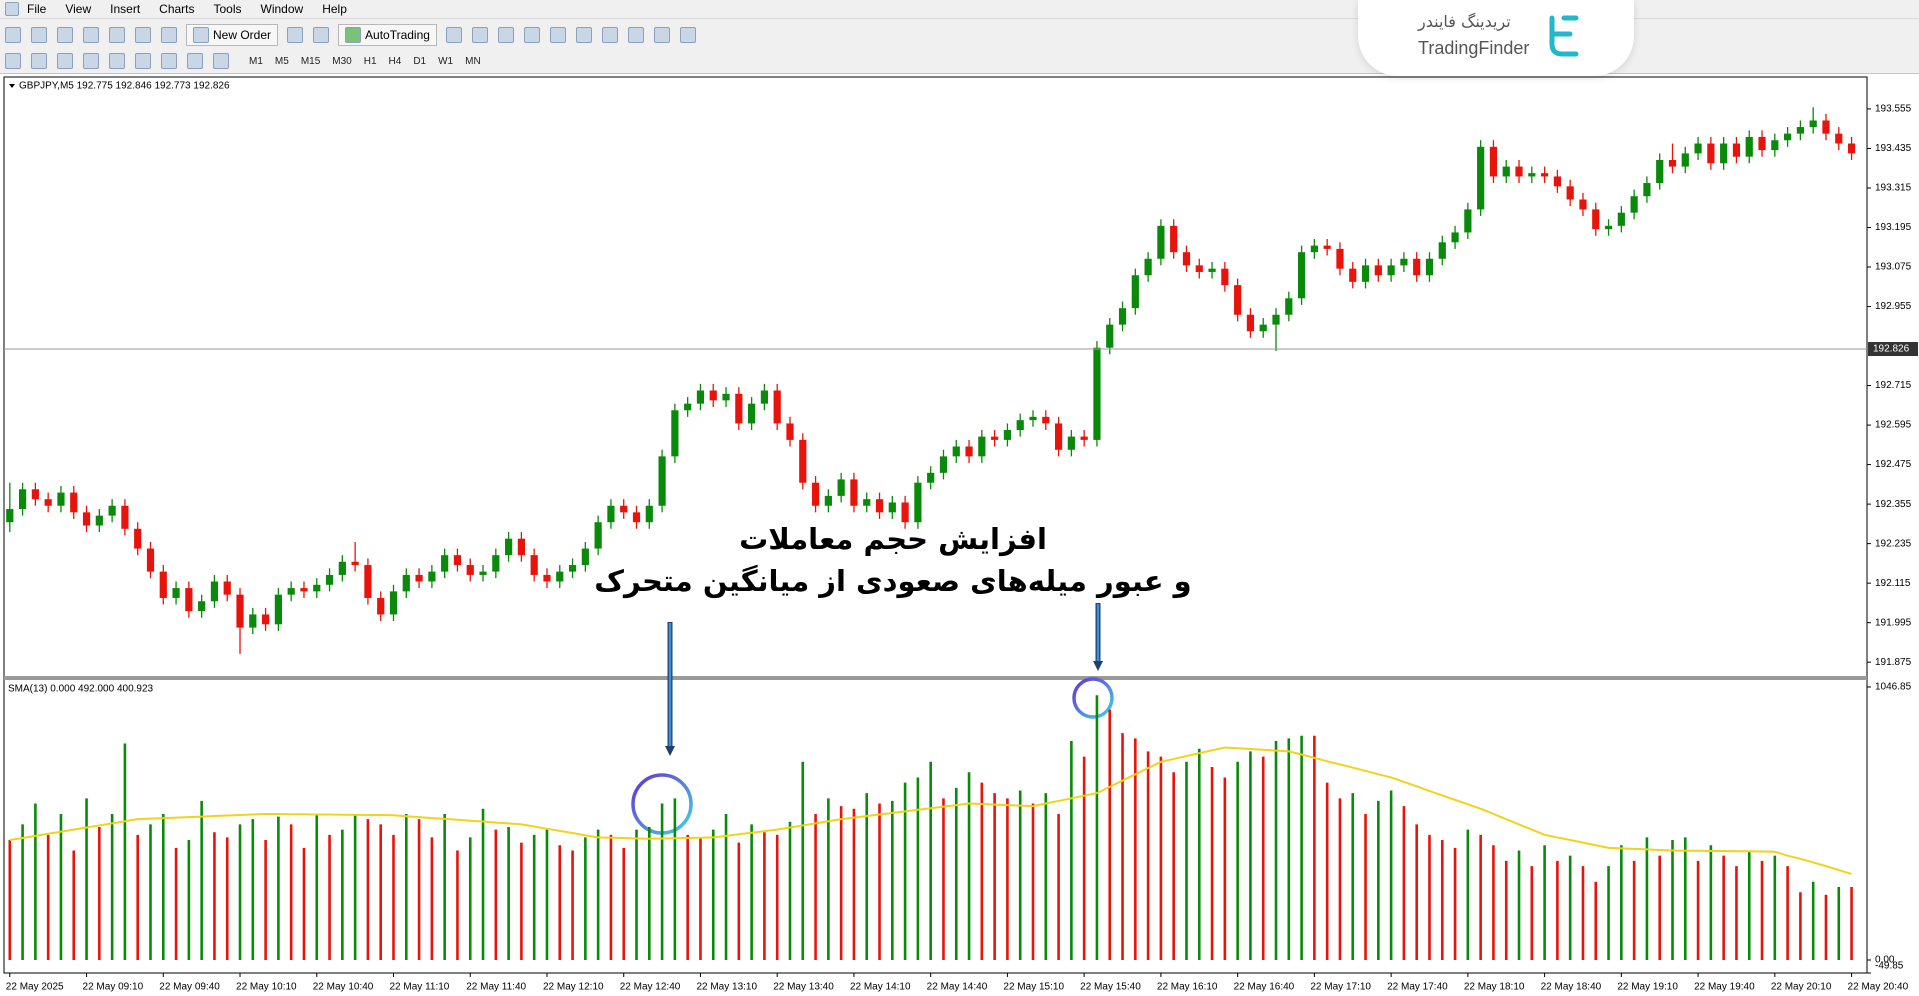  What do you see at coordinates (1893, 148) in the screenshot?
I see `y-tick-label: 193.435` at bounding box center [1893, 148].